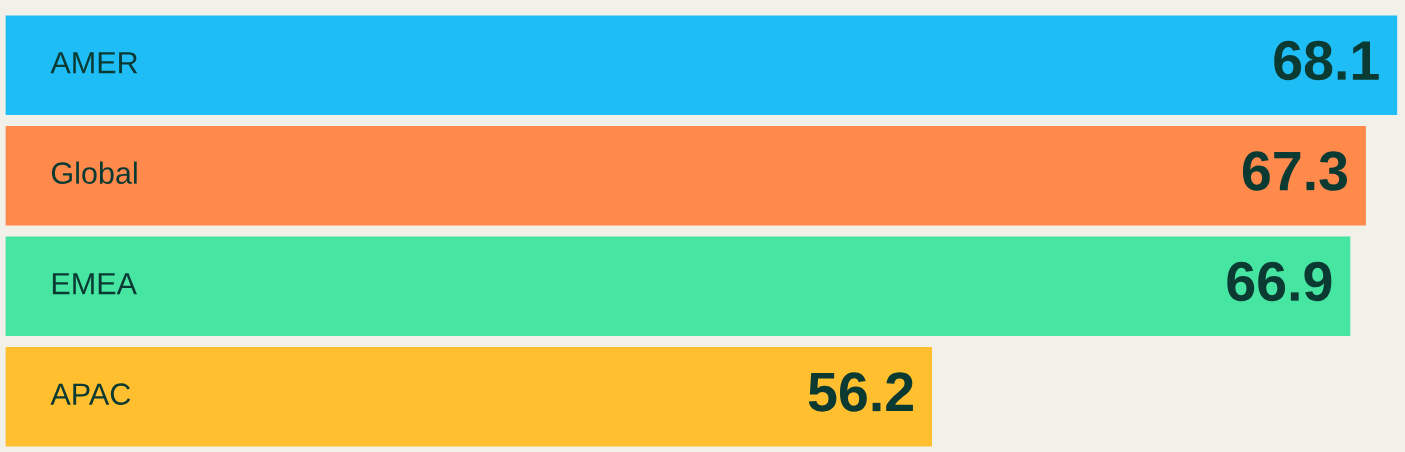  I want to click on data-label: 68.1, so click(1326, 60).